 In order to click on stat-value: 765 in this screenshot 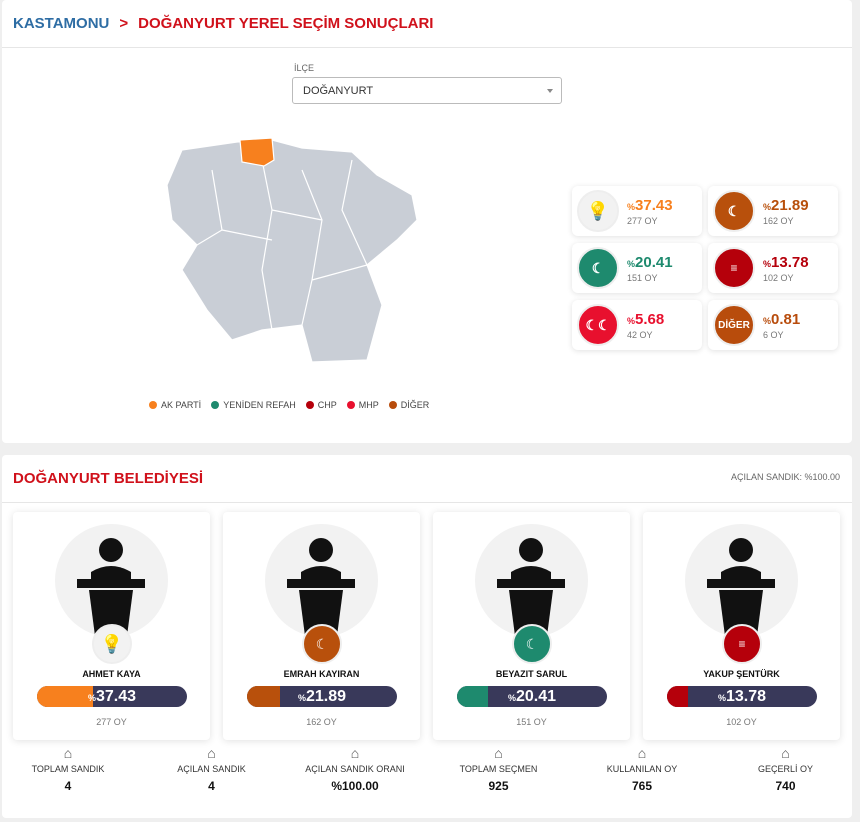, I will do `click(642, 786)`.